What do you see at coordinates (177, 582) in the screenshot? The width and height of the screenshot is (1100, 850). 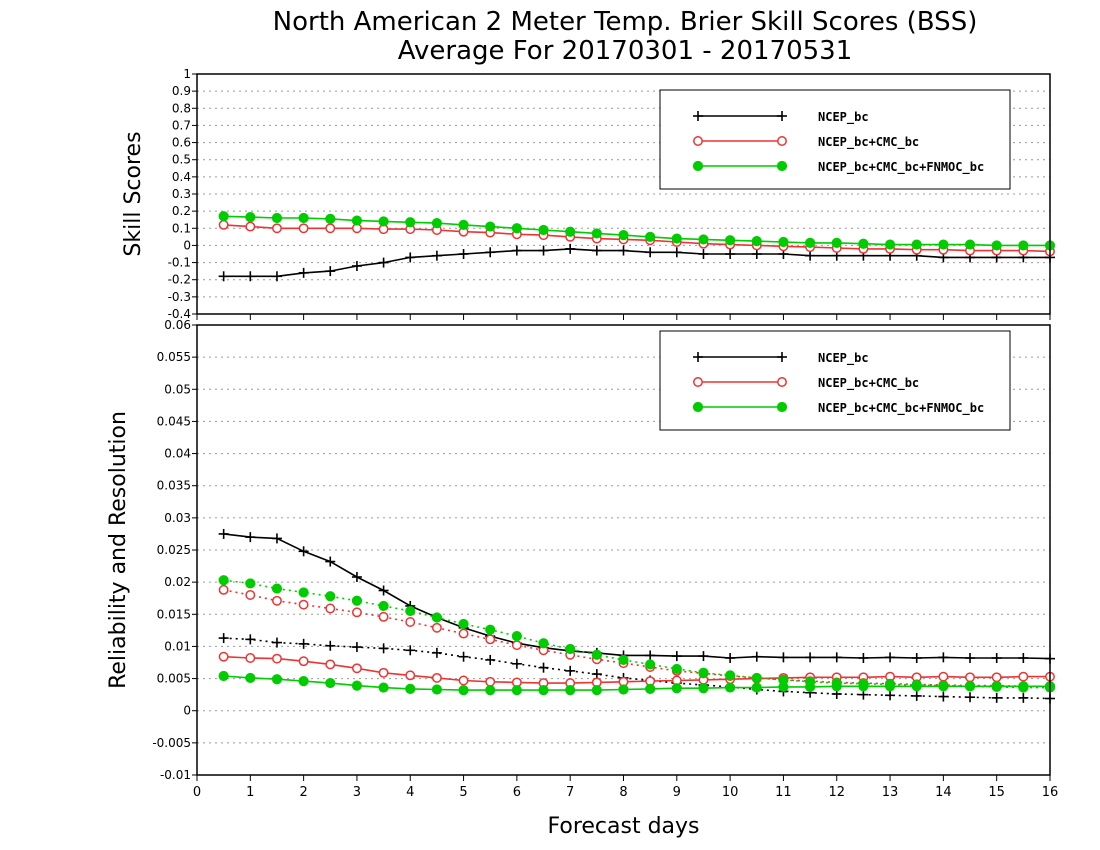 I see `y-tick-label: 0.02` at bounding box center [177, 582].